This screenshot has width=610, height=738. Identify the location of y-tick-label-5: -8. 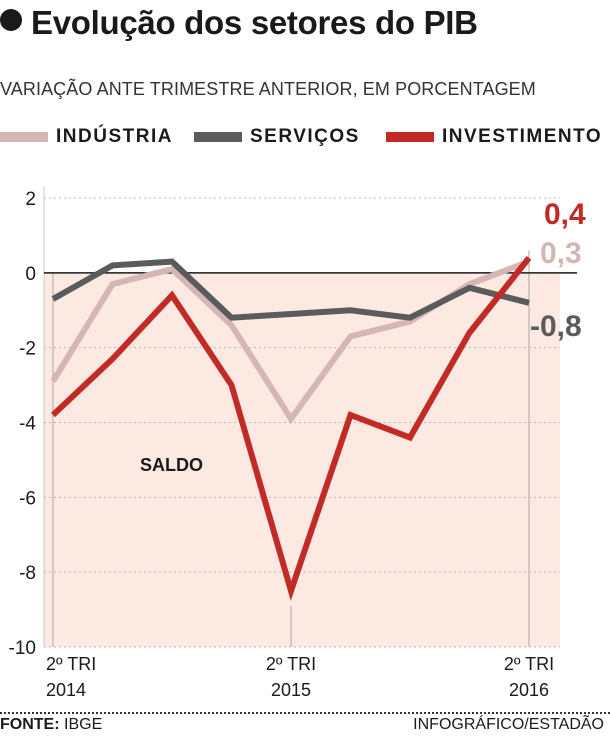
(27, 573).